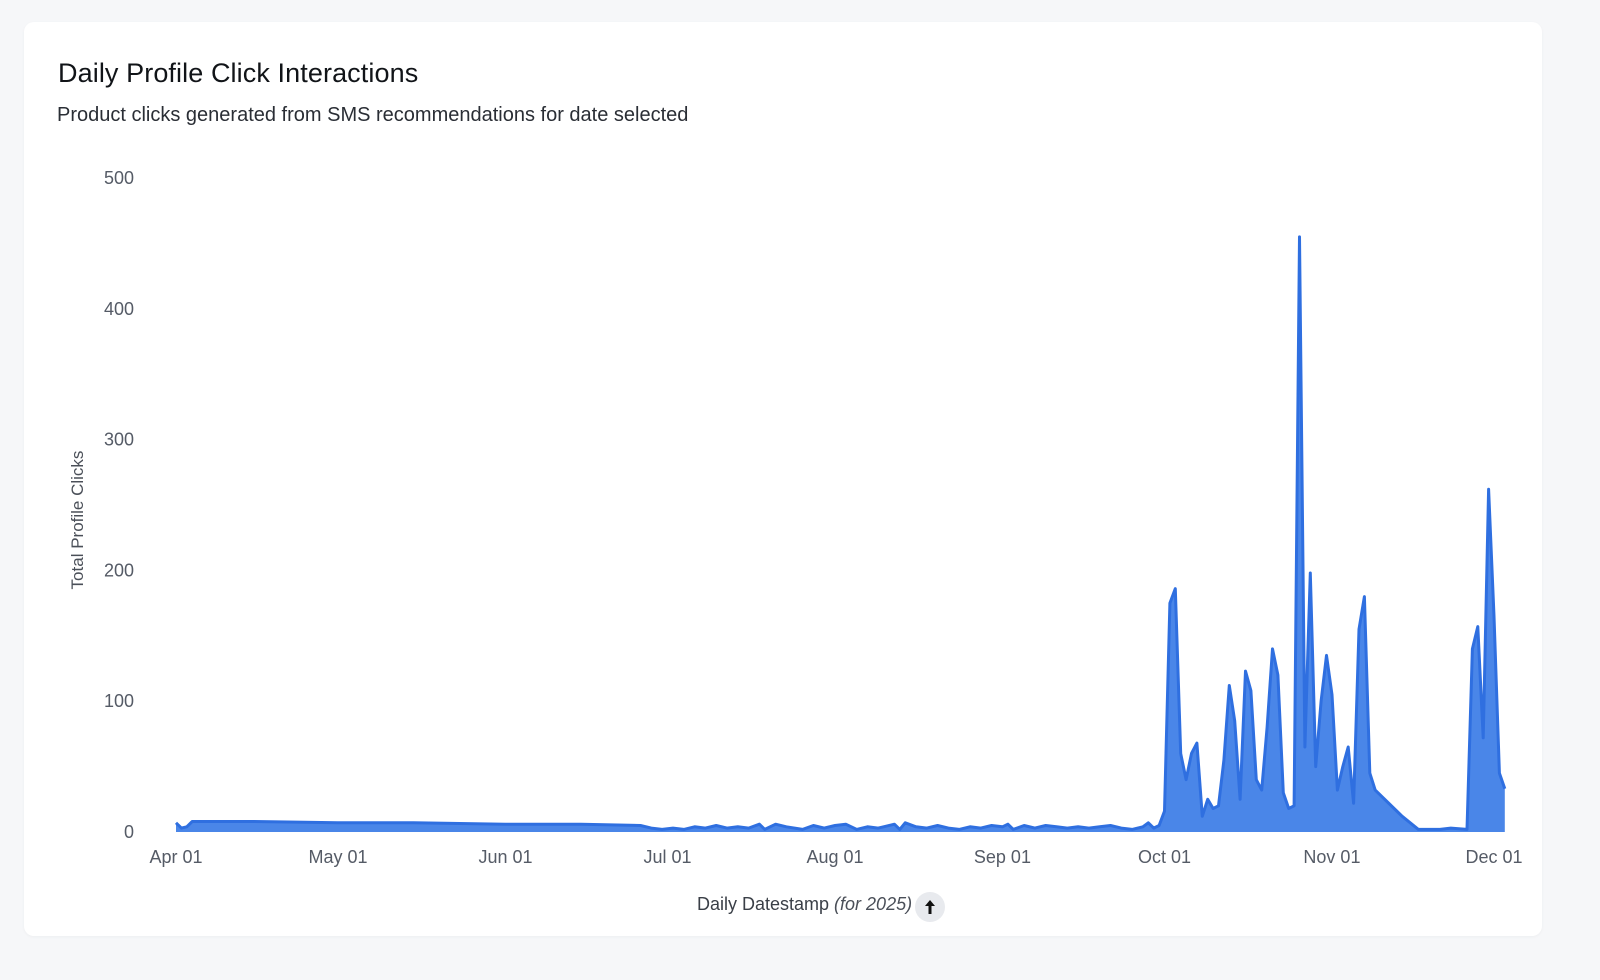  Describe the element at coordinates (1493, 857) in the screenshot. I see `x-tick-label: Dec 01` at that location.